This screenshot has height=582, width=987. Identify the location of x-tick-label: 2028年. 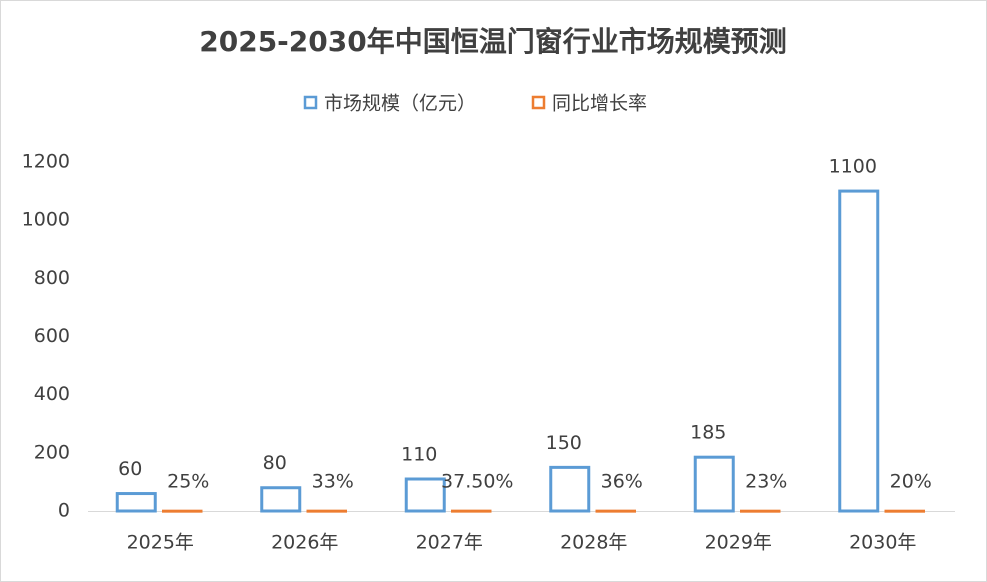
(593, 543).